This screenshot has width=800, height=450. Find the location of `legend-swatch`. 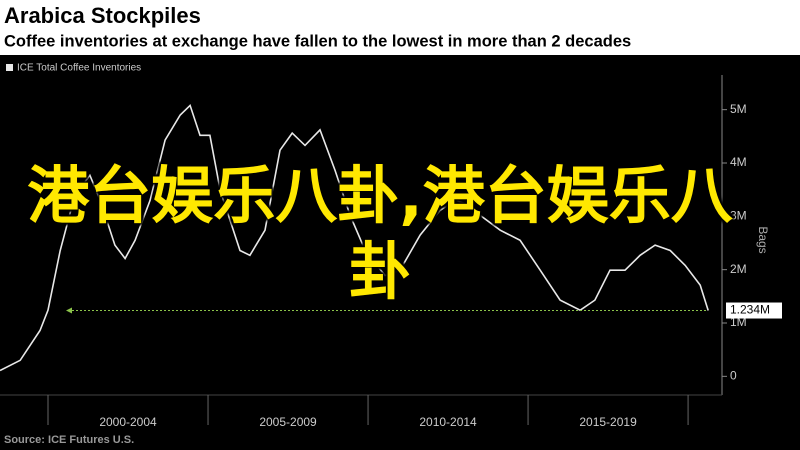

legend-swatch is located at coordinates (9, 67).